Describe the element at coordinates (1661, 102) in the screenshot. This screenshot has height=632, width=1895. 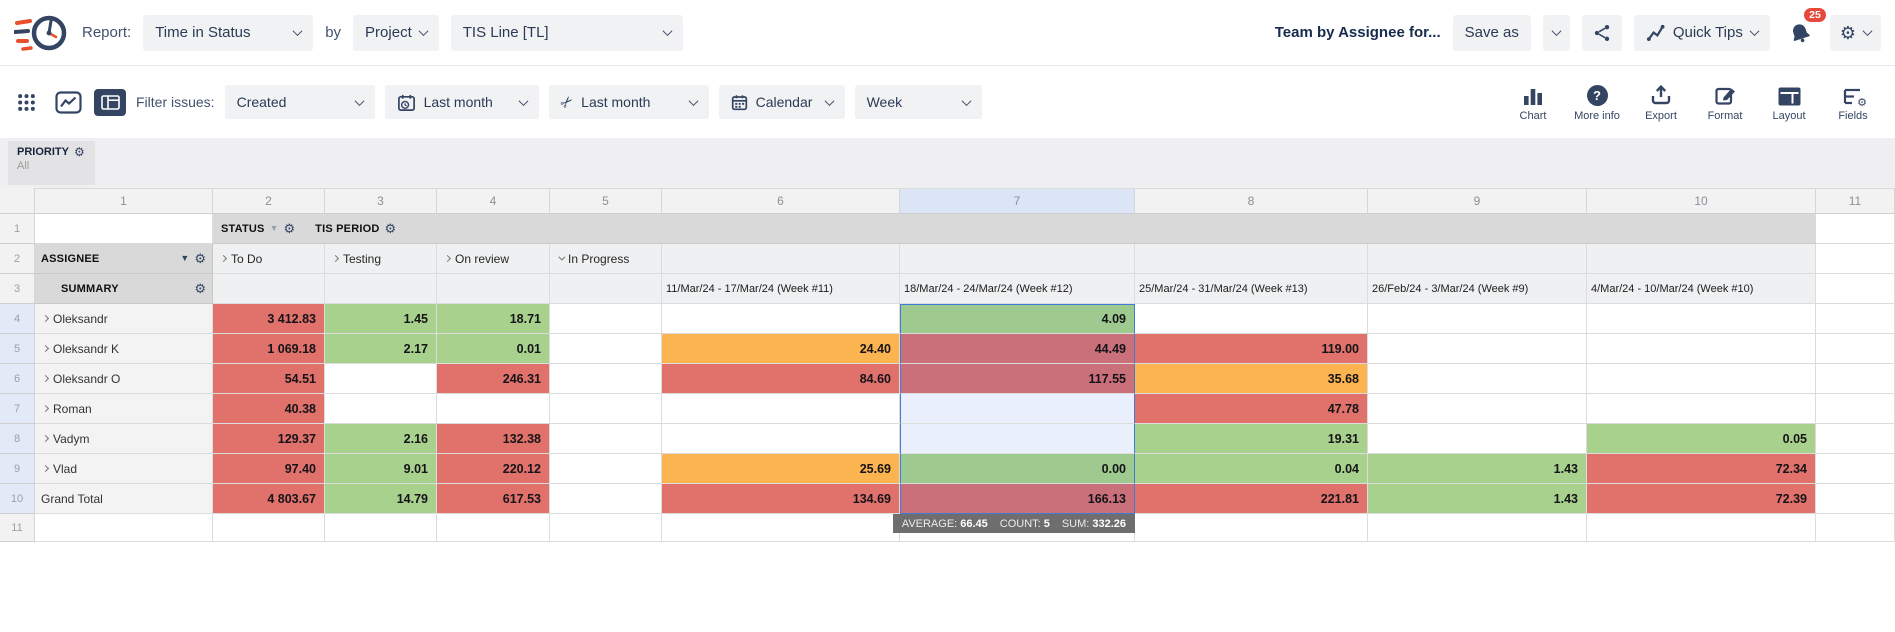
I see `export-action-button: Export` at that location.